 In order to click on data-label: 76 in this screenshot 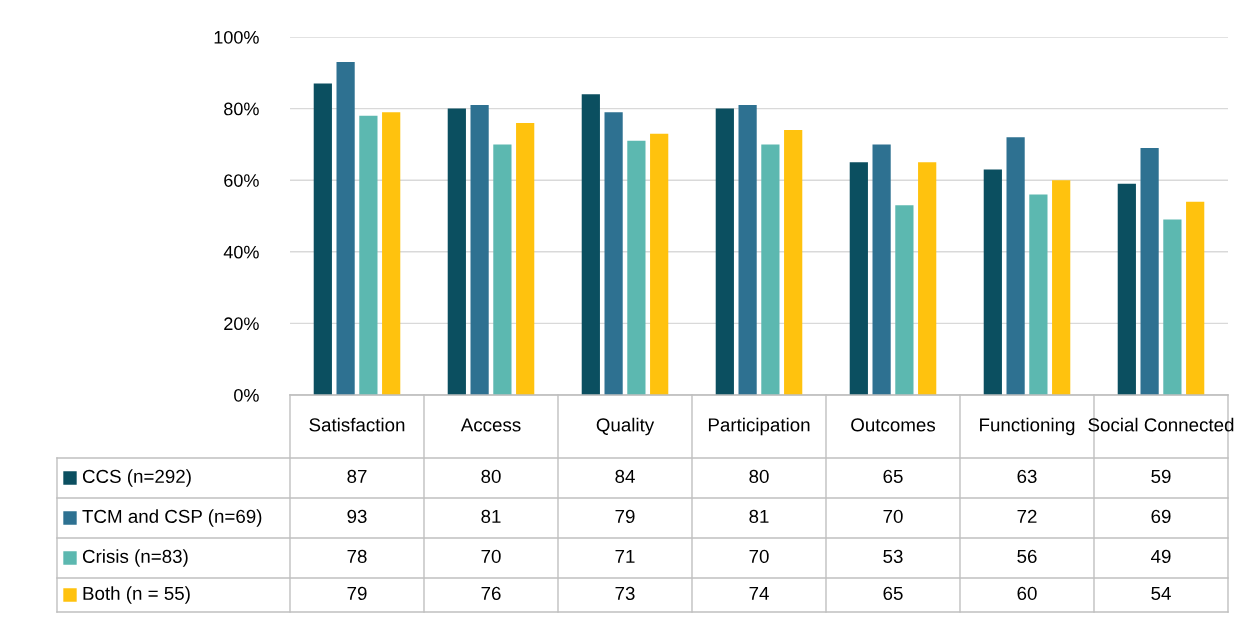, I will do `click(491, 593)`.